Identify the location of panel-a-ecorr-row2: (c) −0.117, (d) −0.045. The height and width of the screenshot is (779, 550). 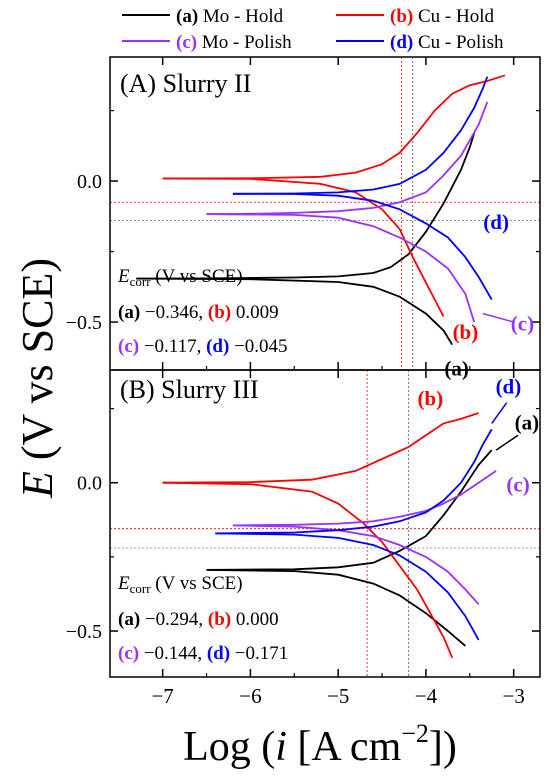
(203, 346).